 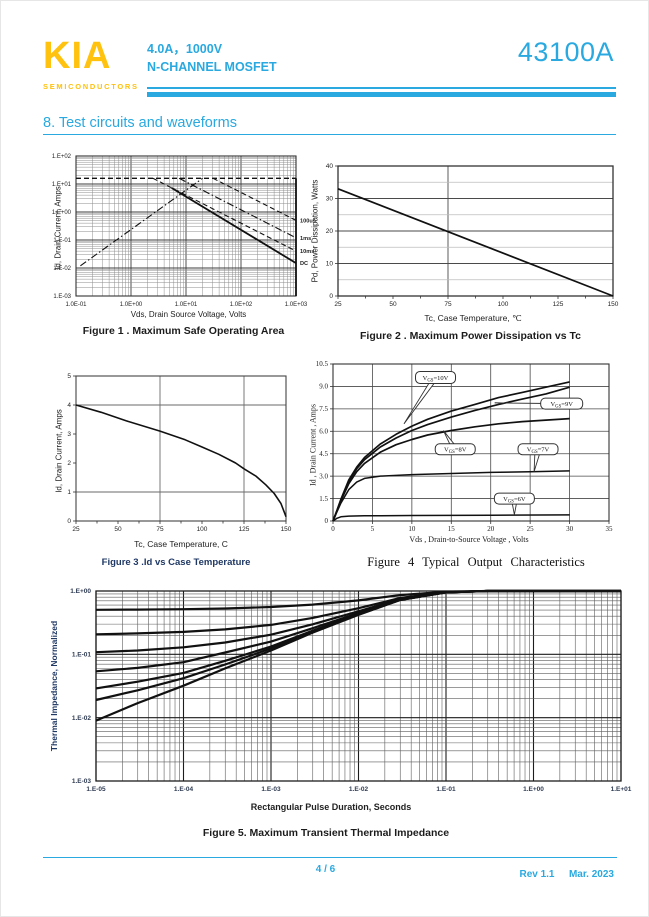 What do you see at coordinates (179, 453) in the screenshot?
I see `figure3-id-vs-tc-chart: 25 50 75 100 125 150 0 1 2 3 4 5` at bounding box center [179, 453].